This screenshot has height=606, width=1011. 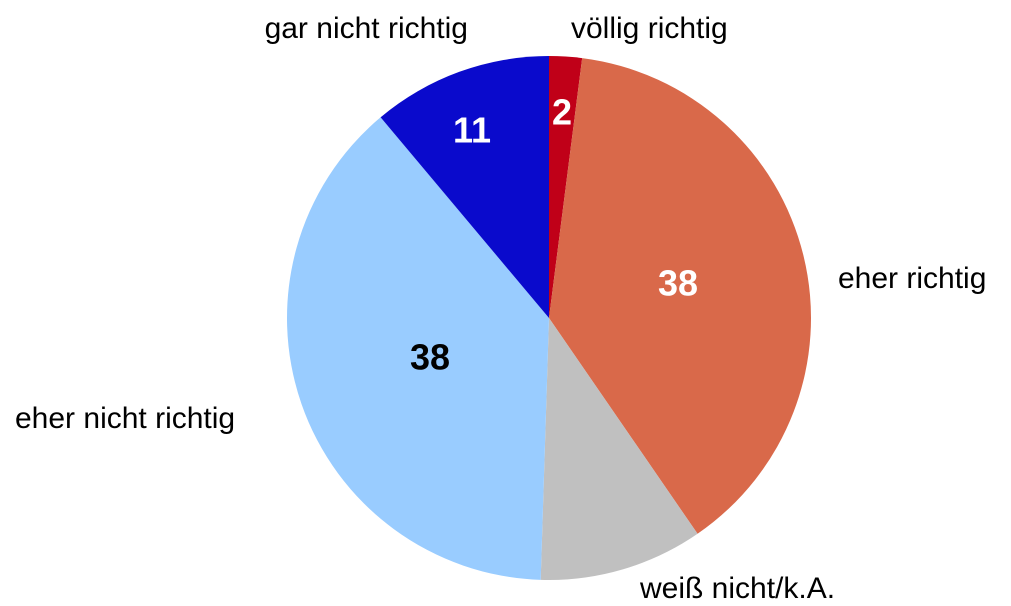 I want to click on category-label: völlig richtig, so click(x=649, y=28).